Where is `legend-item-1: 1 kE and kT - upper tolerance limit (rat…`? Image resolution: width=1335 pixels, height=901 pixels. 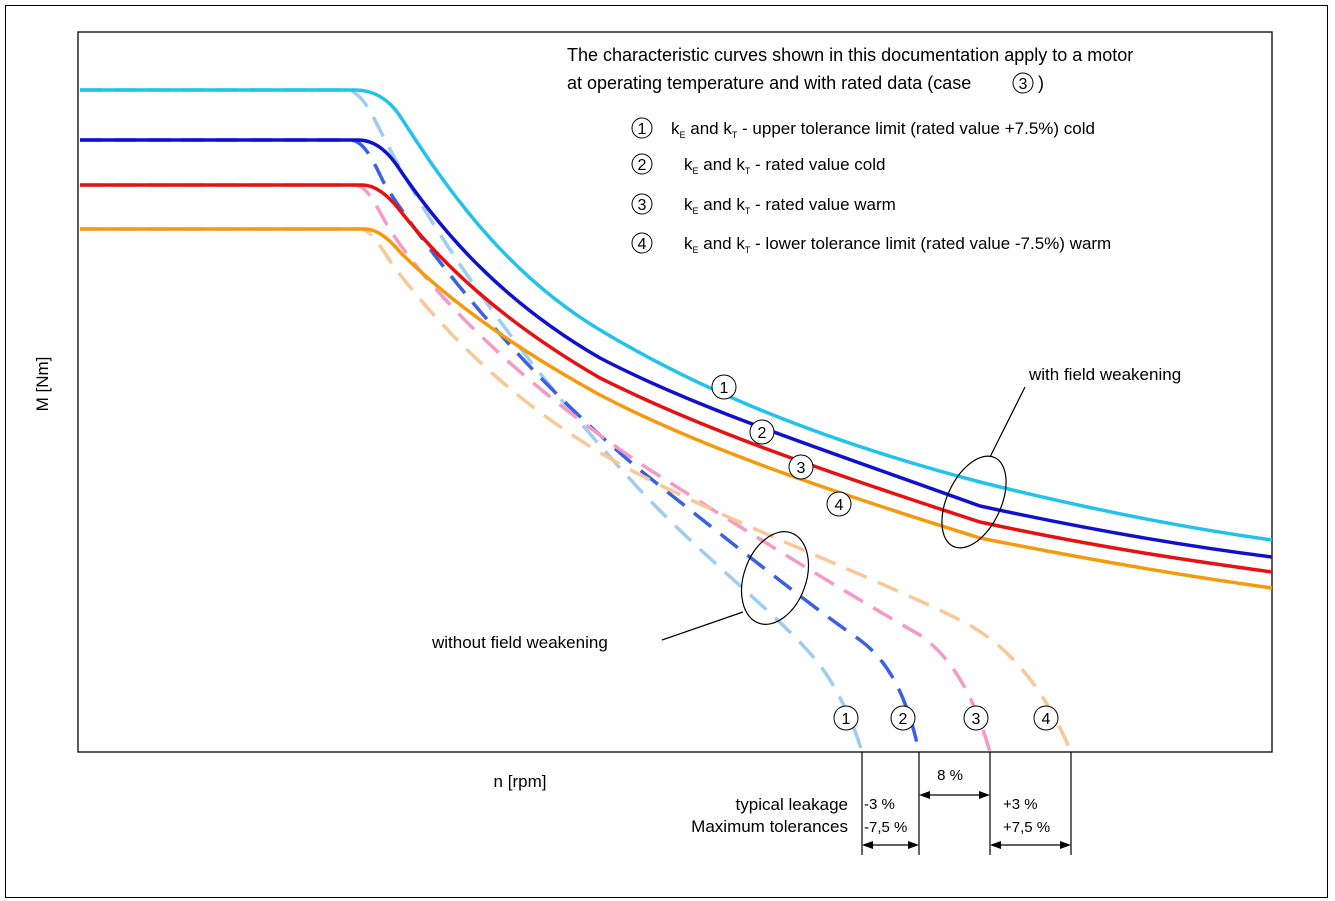
legend-item-1: 1 kE and kT - upper tolerance limit (rat… is located at coordinates (863, 128).